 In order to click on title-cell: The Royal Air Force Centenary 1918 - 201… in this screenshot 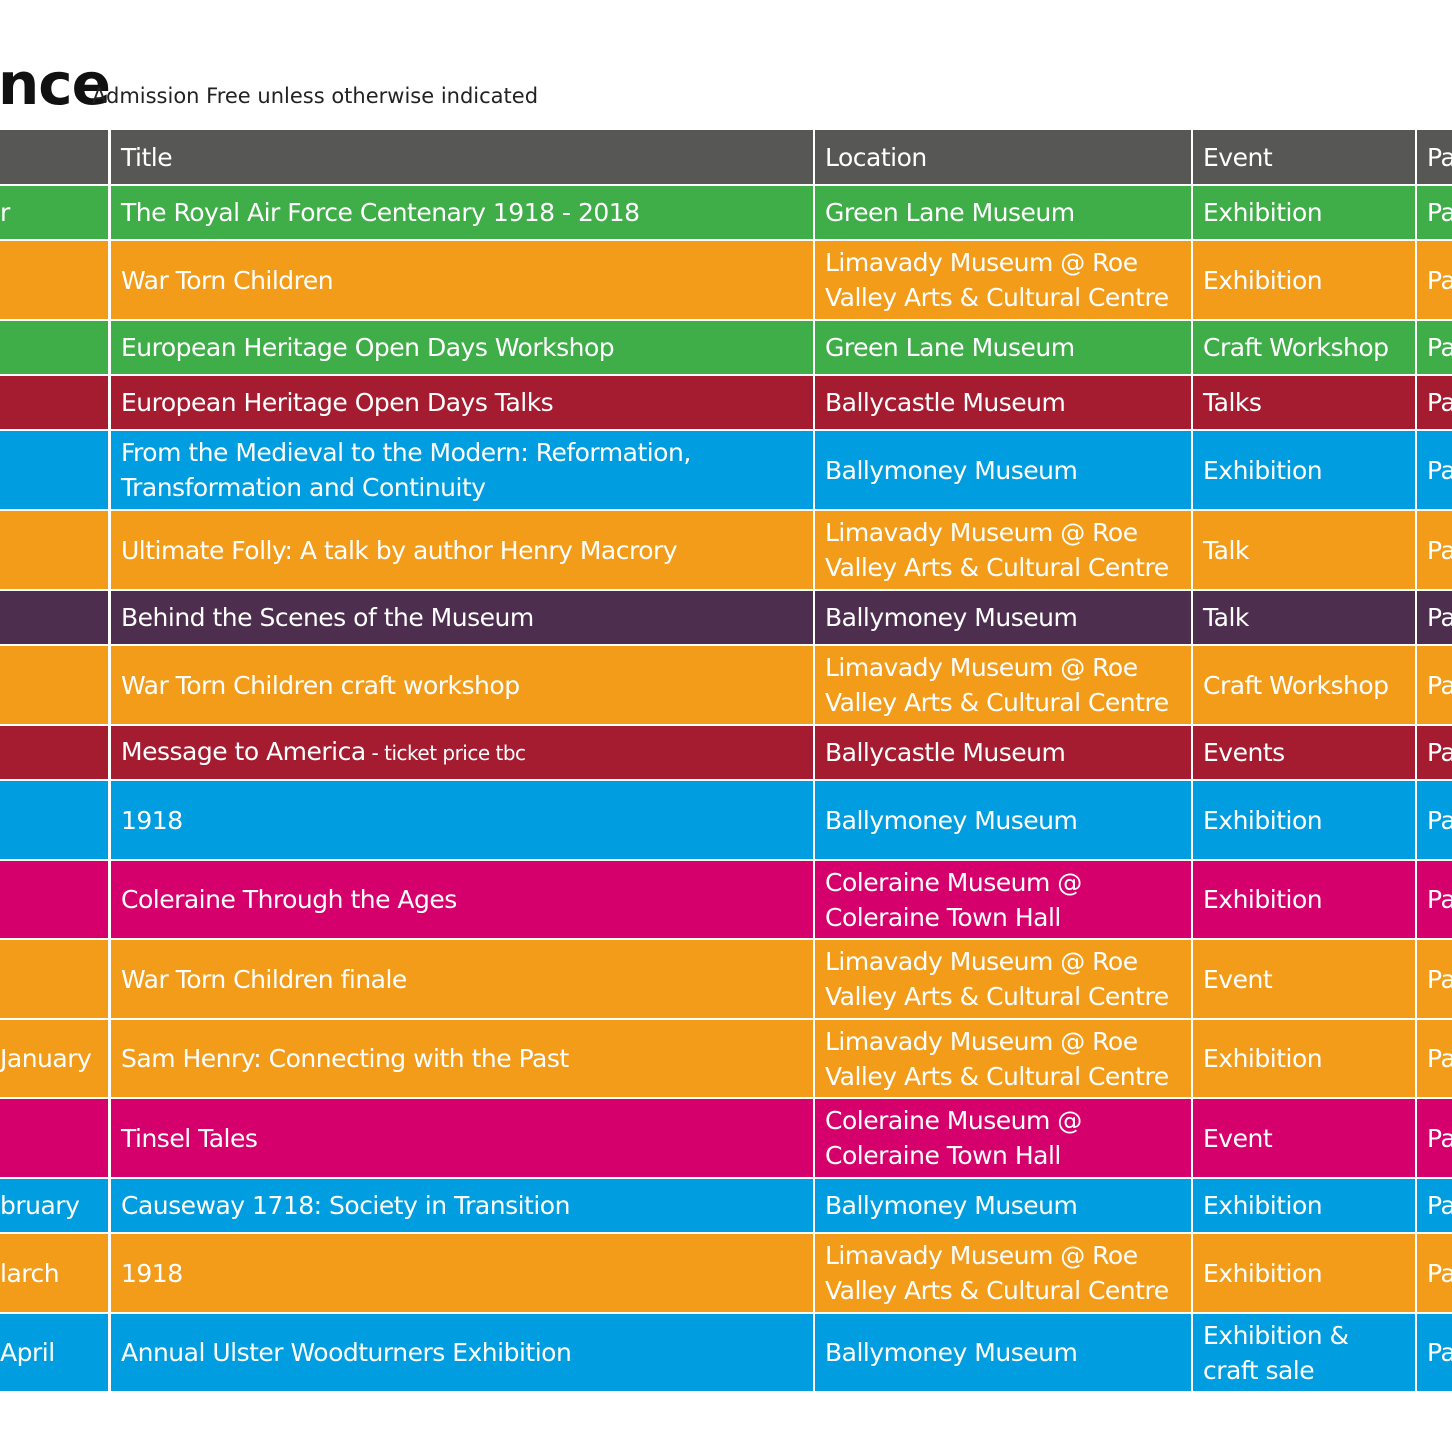, I will do `click(462, 212)`.